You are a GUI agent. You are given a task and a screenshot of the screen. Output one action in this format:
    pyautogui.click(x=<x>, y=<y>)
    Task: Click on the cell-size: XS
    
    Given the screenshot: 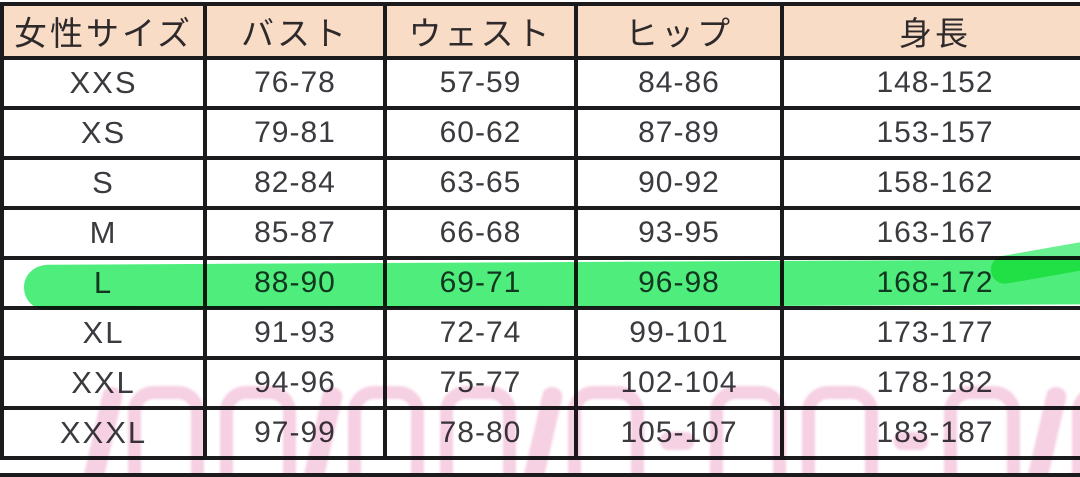 What is the action you would take?
    pyautogui.click(x=103, y=133)
    